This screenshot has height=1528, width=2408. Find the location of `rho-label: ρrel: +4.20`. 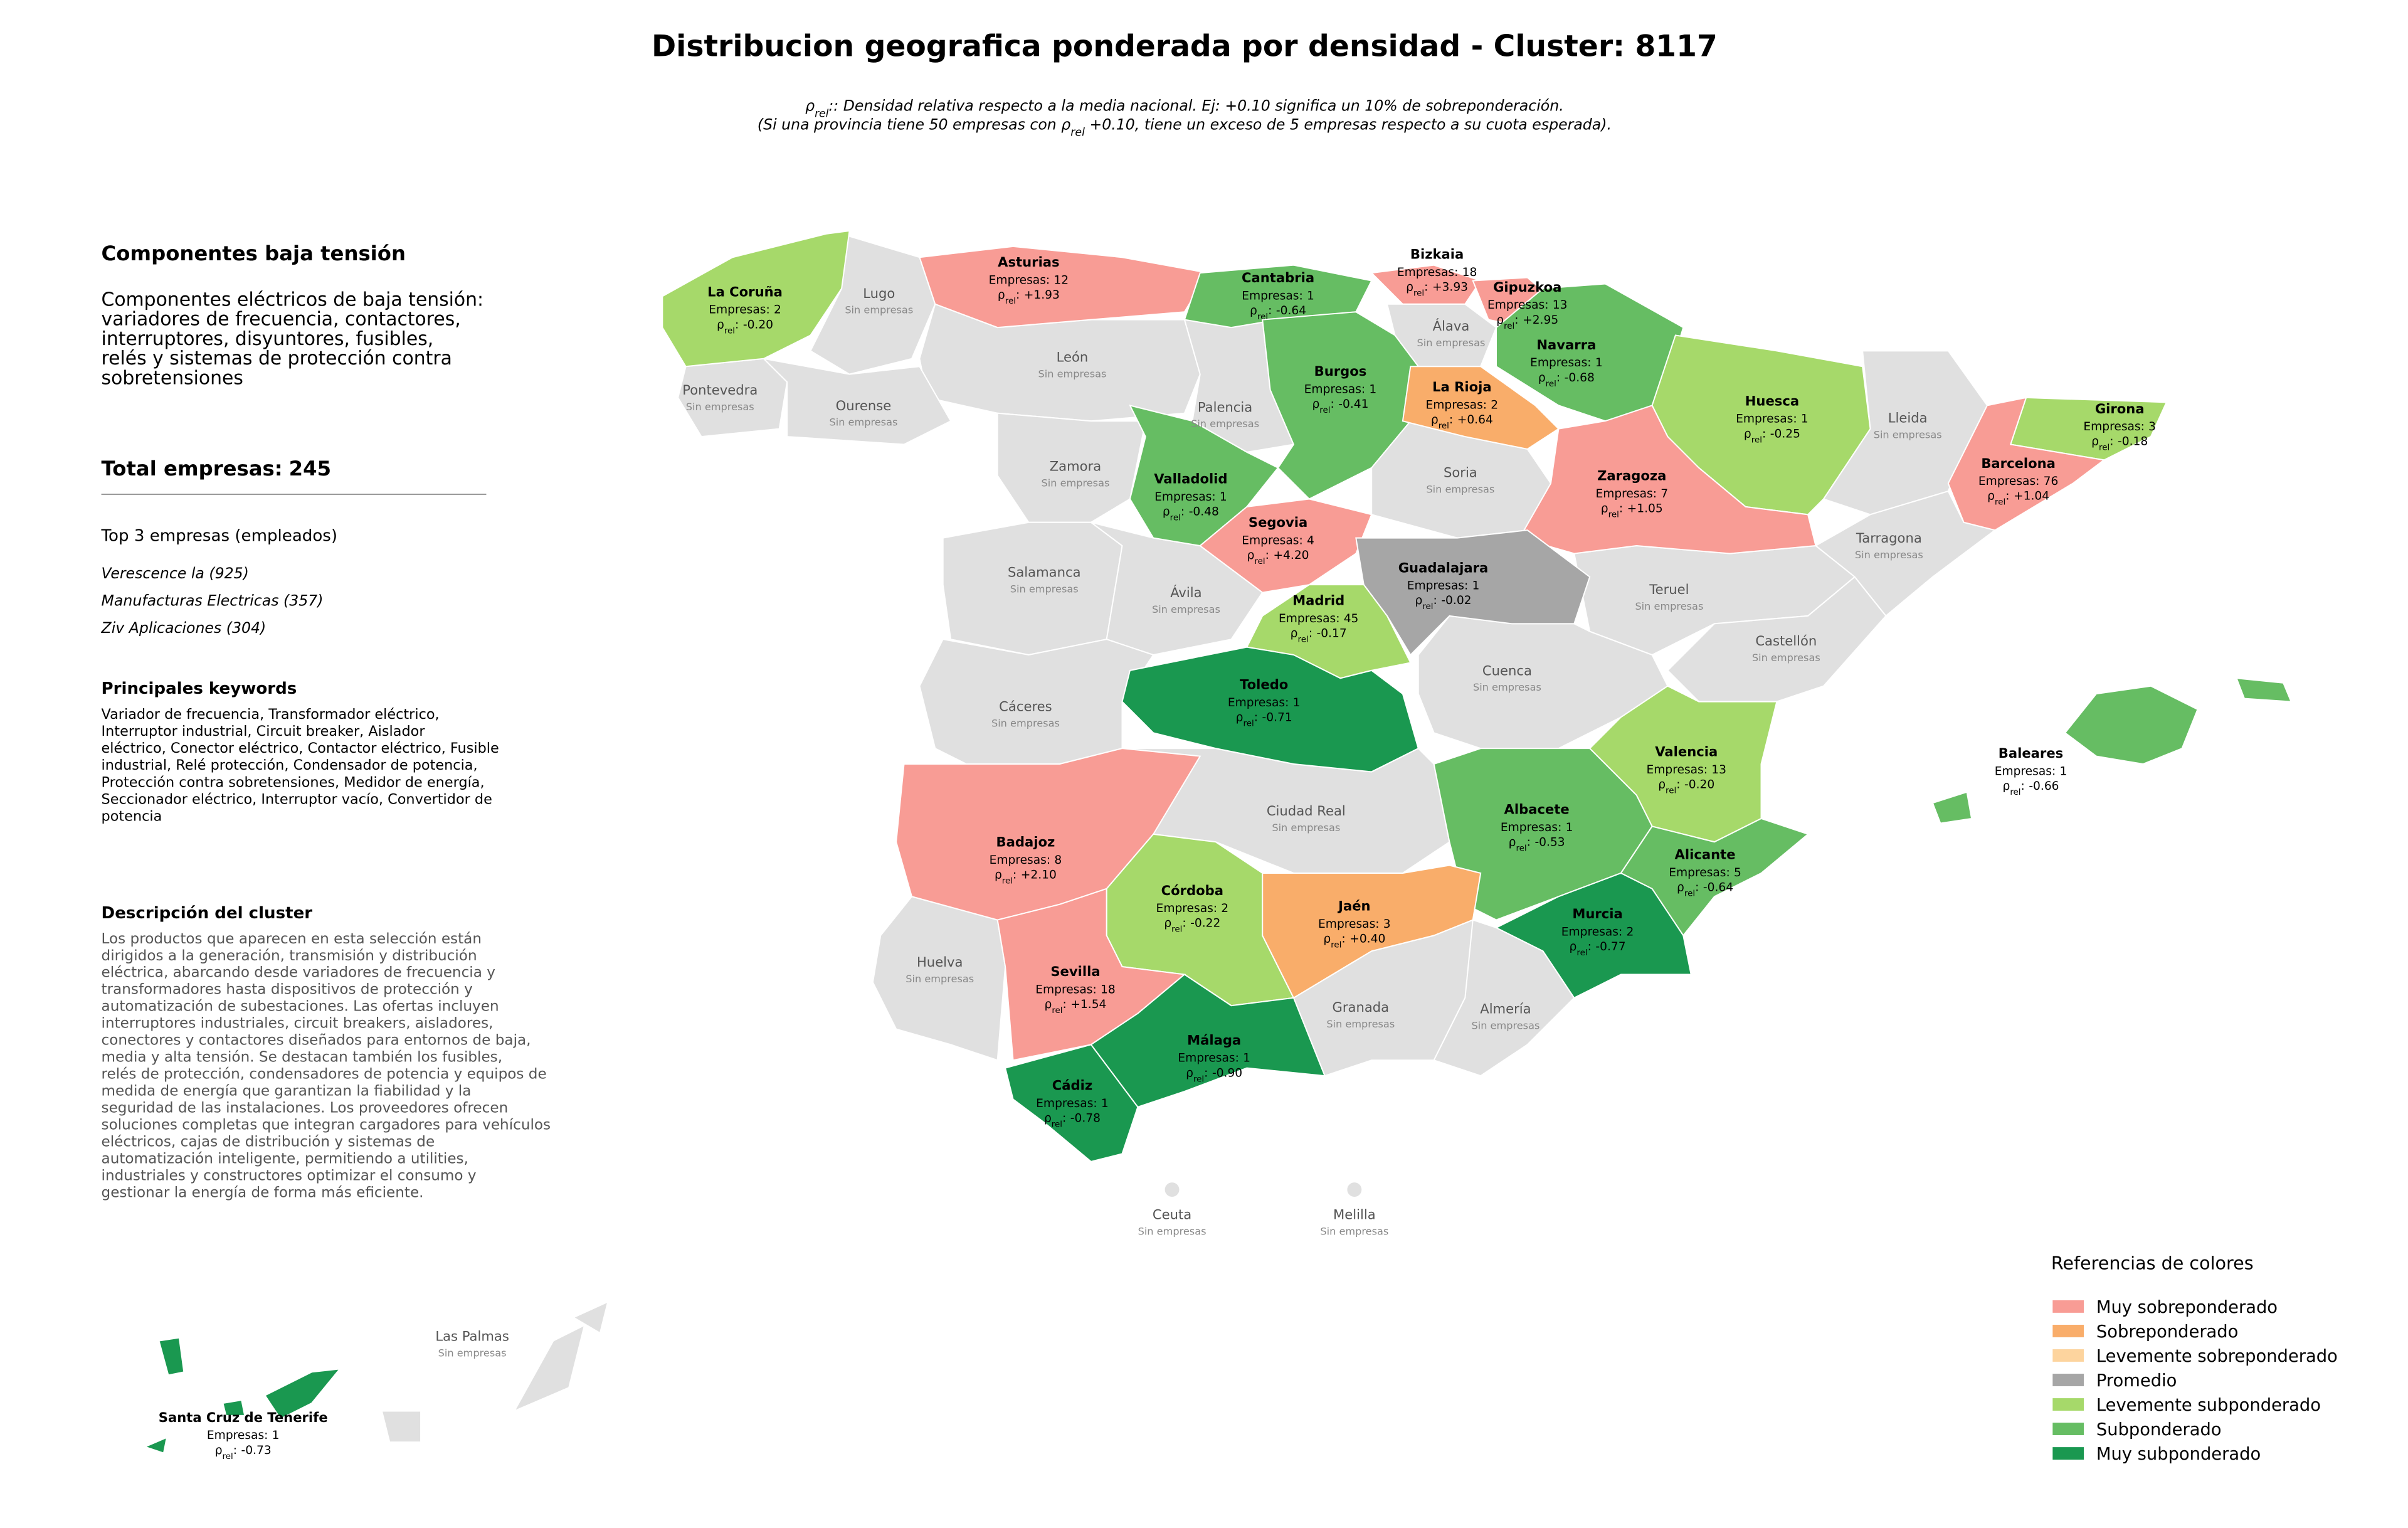

rho-label: ρrel: +4.20 is located at coordinates (1278, 557).